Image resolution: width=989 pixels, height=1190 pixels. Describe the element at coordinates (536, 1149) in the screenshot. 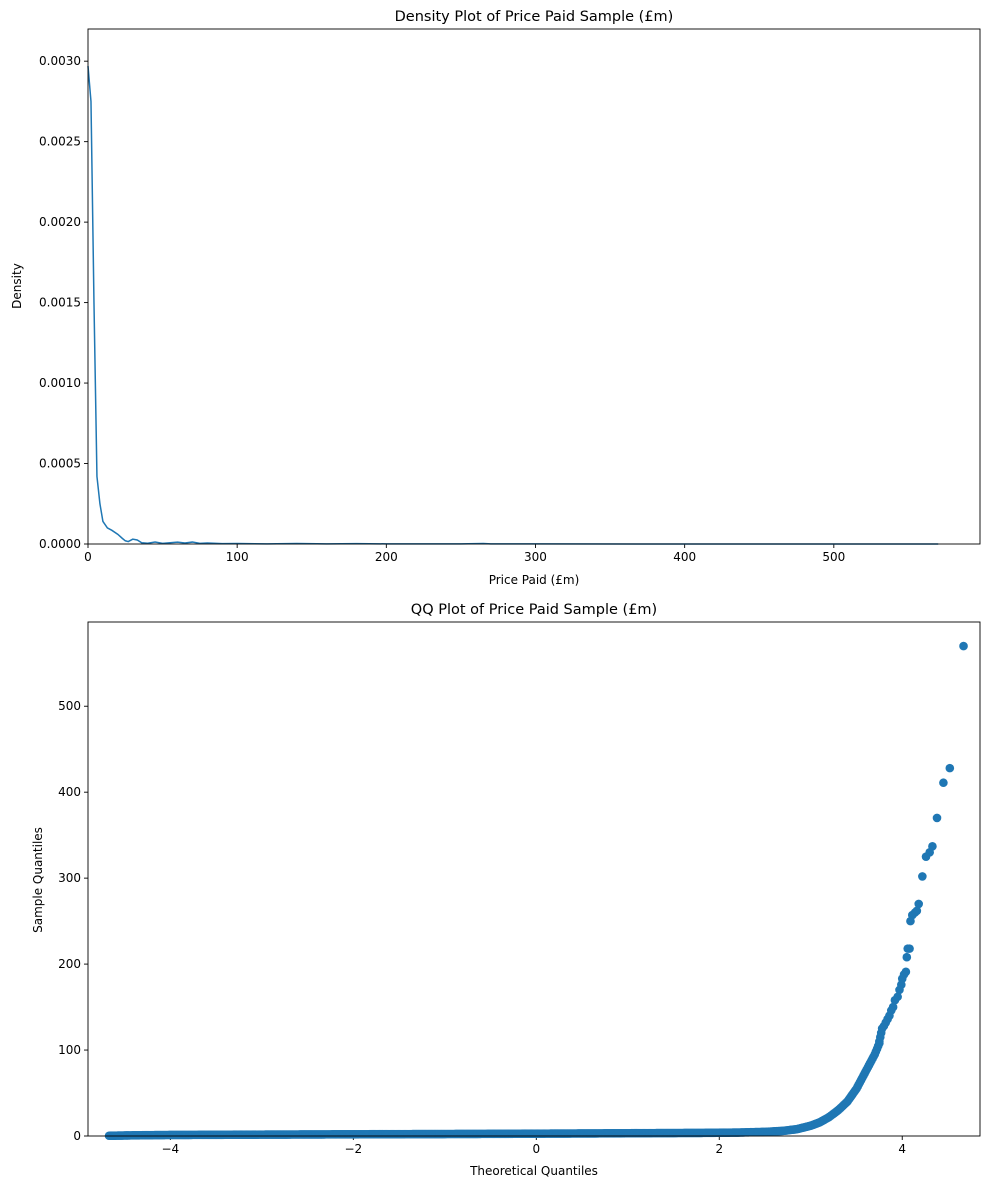

I see `qq-x-tick-label: 0` at that location.